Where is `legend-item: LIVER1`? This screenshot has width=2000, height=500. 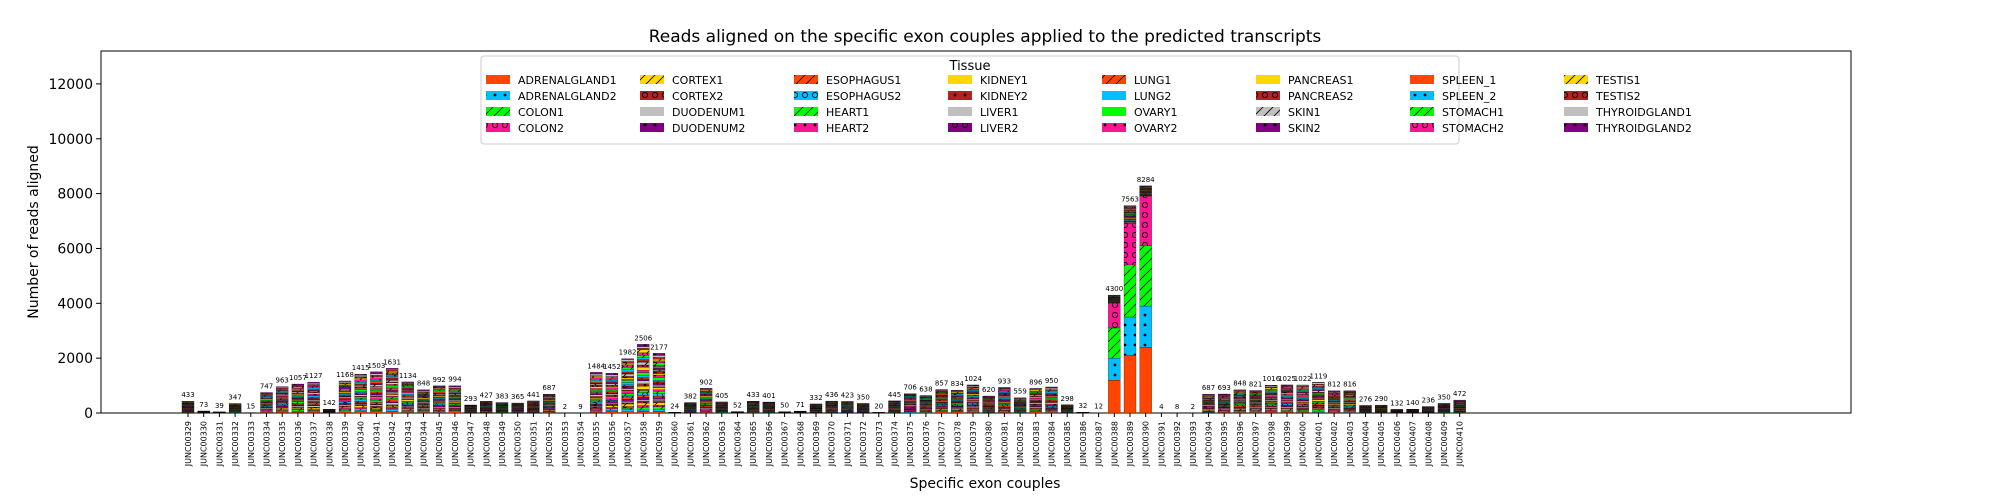
legend-item: LIVER1 is located at coordinates (983, 112).